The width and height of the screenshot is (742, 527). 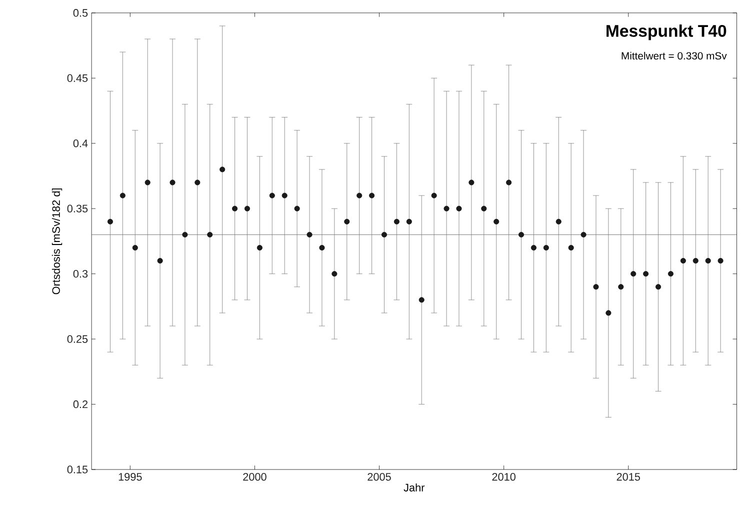 What do you see at coordinates (80, 13) in the screenshot?
I see `y-tick-label: 0.5` at bounding box center [80, 13].